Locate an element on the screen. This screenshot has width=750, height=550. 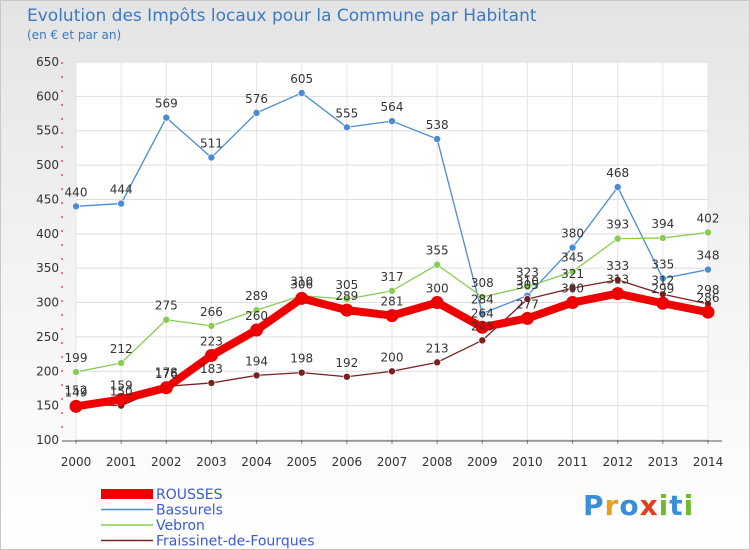
data-label: 538 is located at coordinates (437, 125).